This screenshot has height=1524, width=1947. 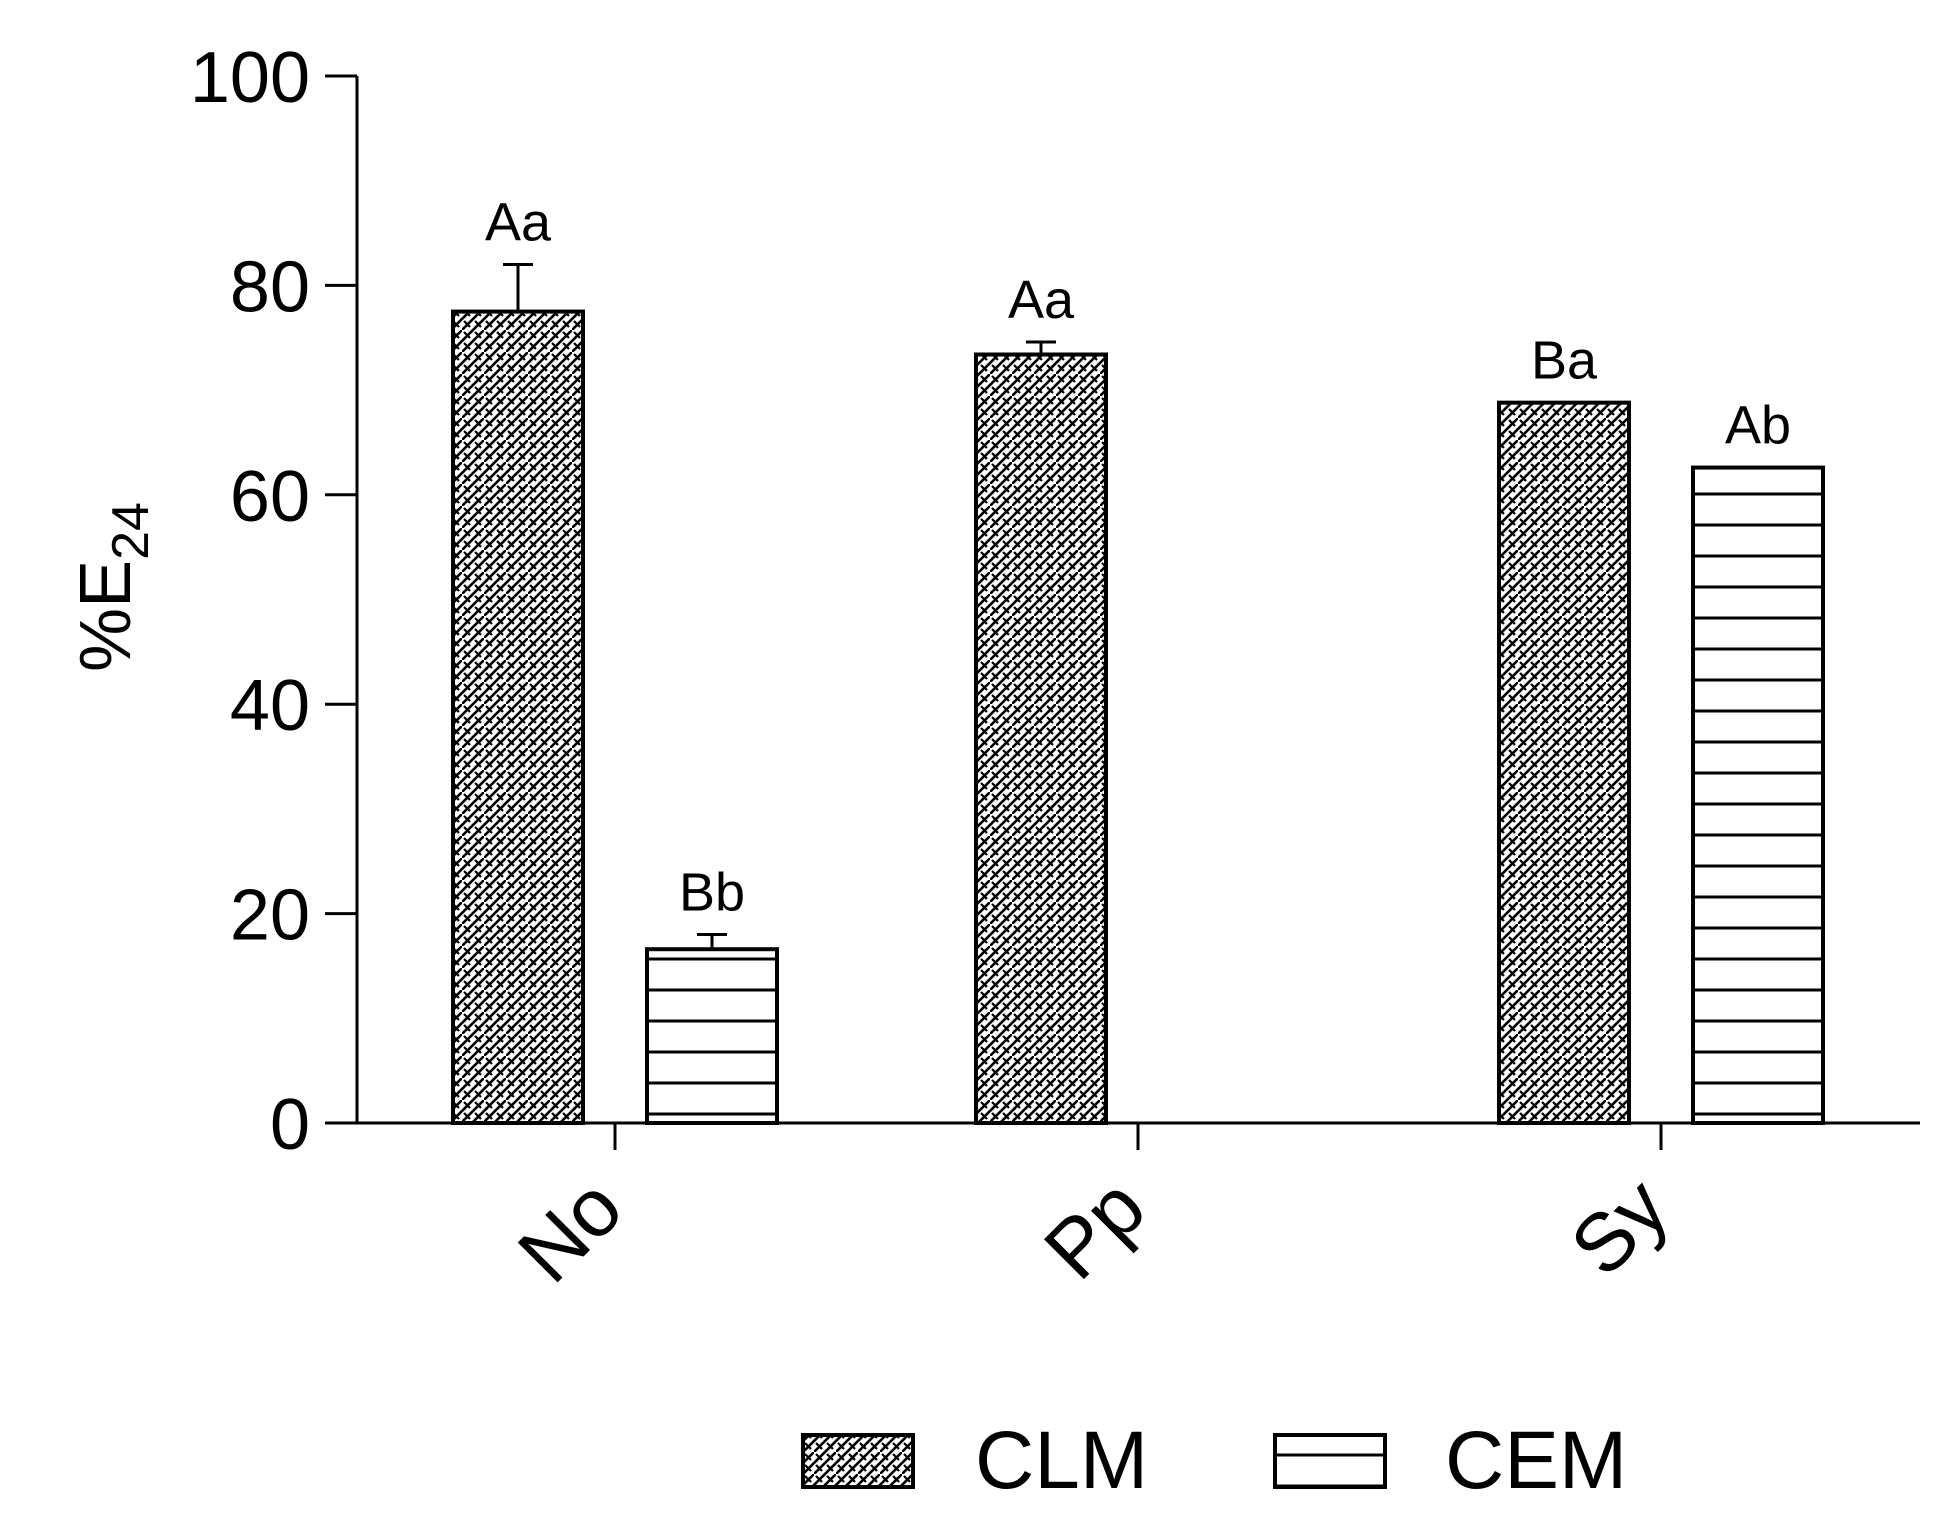 I want to click on legend-label-clm: CLM, so click(x=1061, y=1460).